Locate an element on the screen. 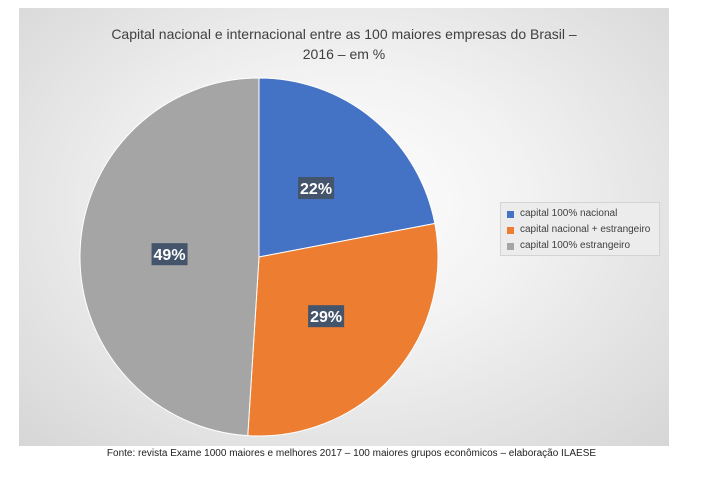 This screenshot has width=703, height=481. legend-item-estrangeiro: capital 100% estrangeiro is located at coordinates (580, 246).